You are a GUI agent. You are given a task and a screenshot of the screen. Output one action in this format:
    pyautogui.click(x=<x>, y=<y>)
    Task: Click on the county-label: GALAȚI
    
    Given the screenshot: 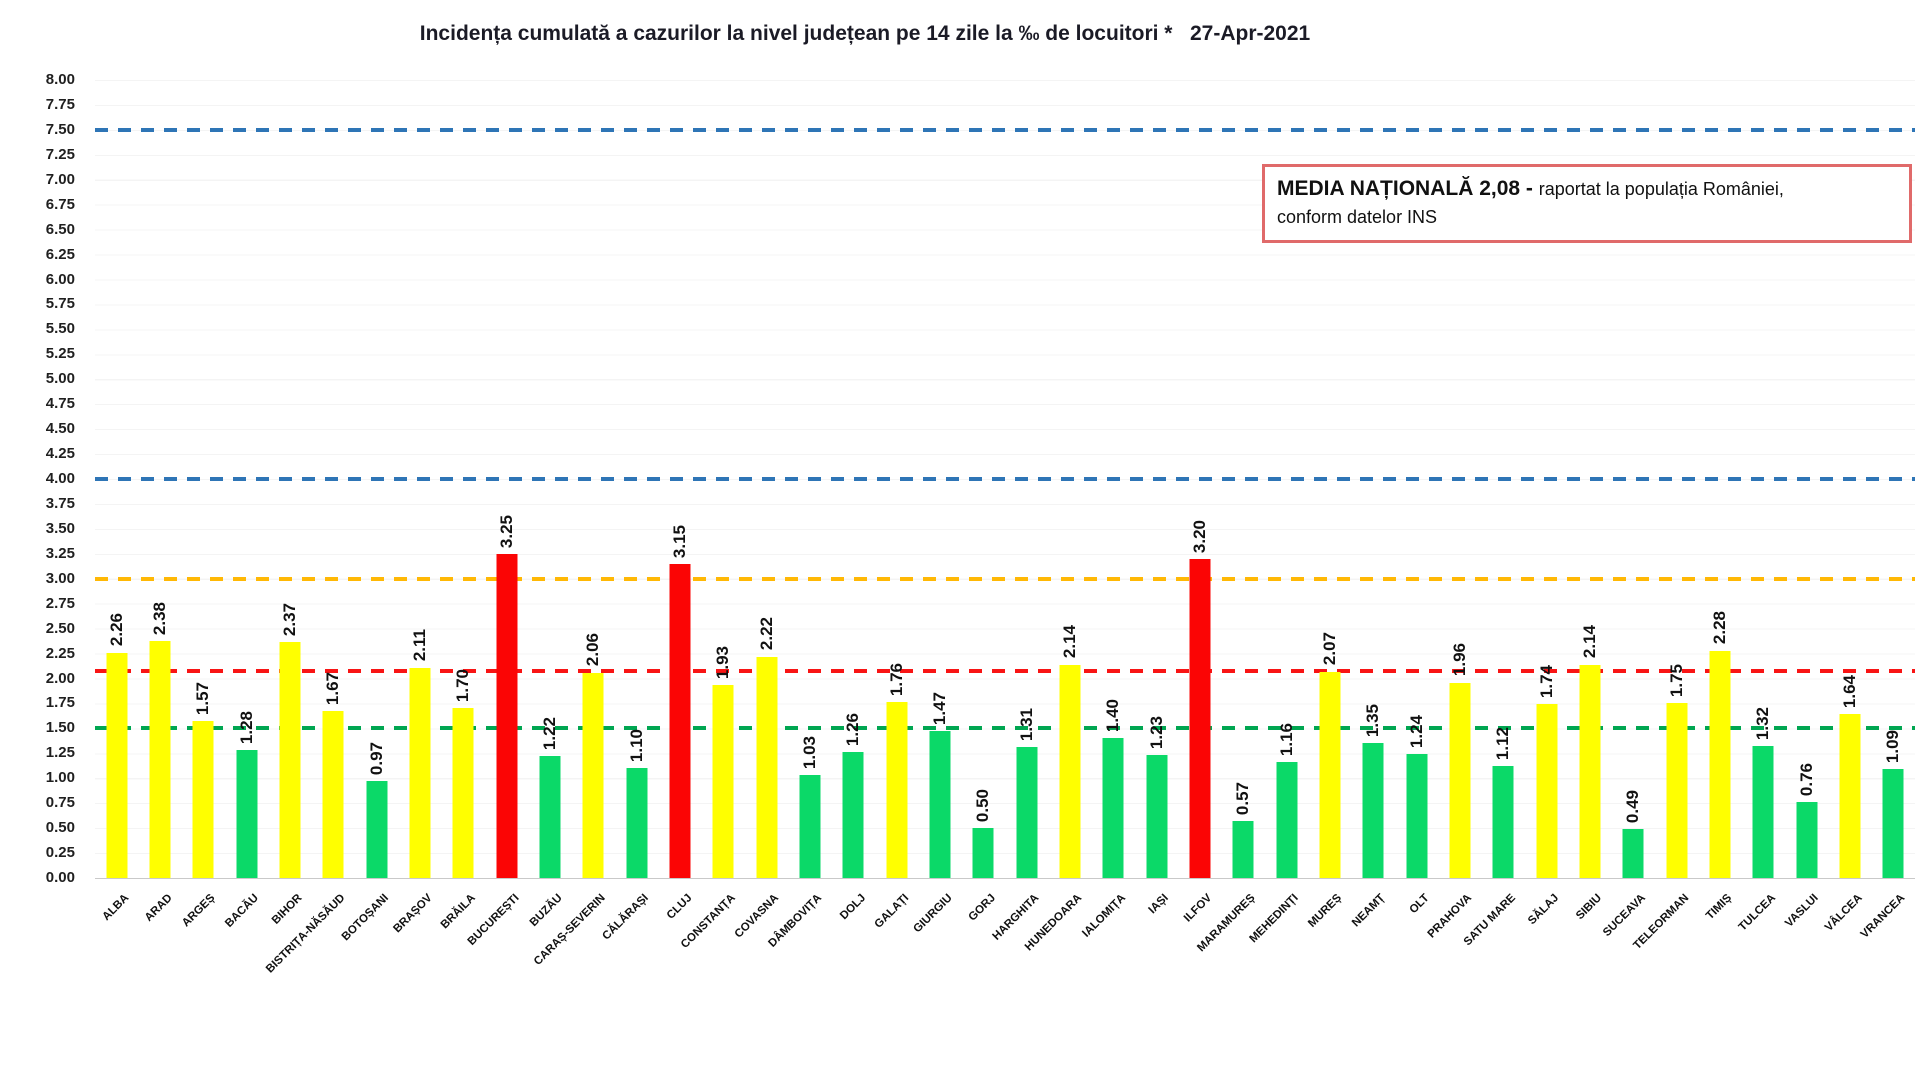 What is the action you would take?
    pyautogui.click(x=892, y=911)
    